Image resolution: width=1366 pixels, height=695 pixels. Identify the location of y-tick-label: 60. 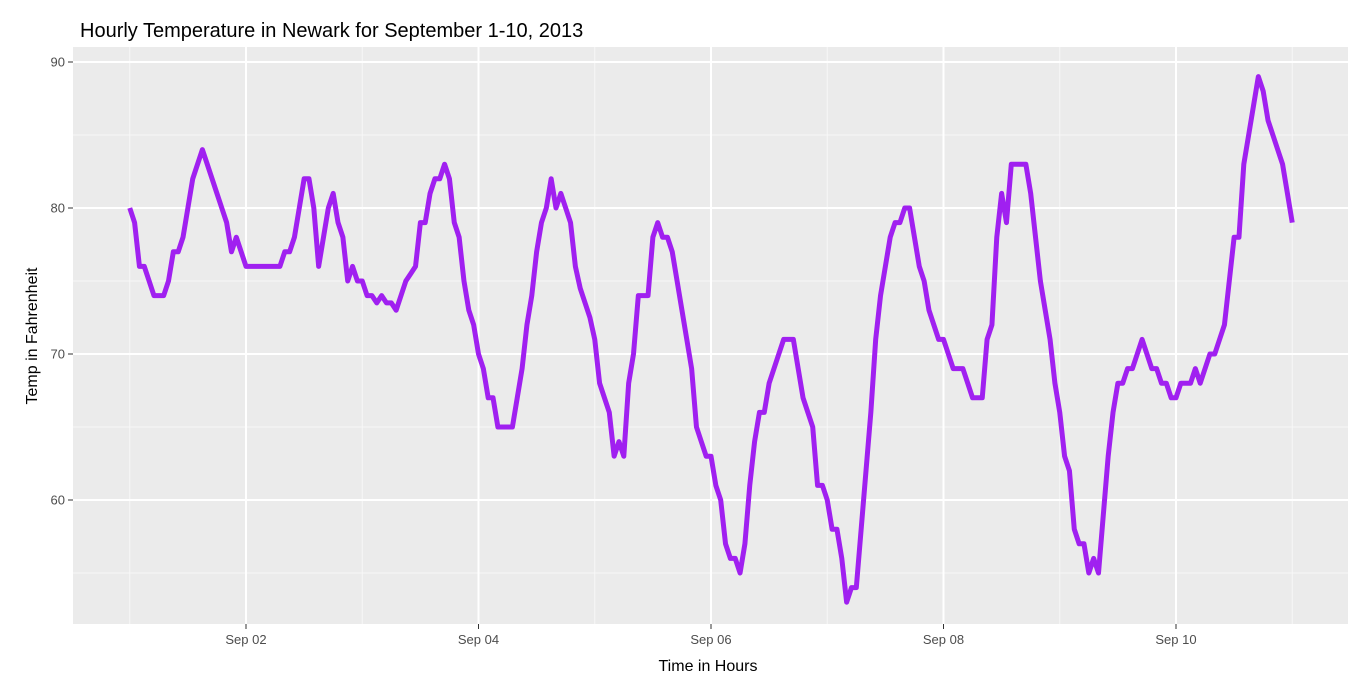
(58, 500).